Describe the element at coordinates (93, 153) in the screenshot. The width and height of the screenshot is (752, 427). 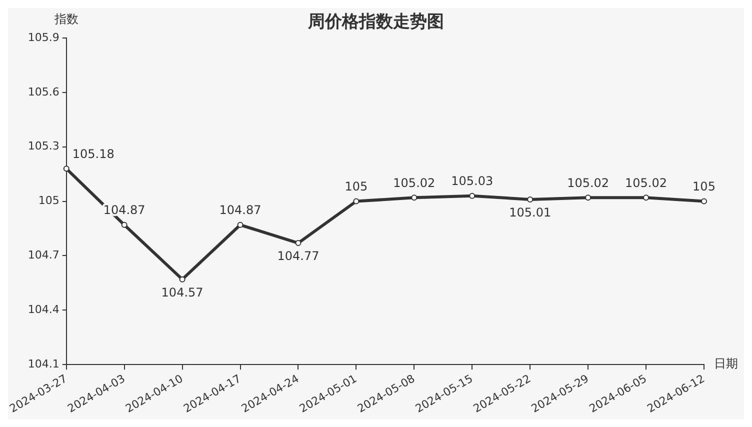
I see `data-label: 105.18` at that location.